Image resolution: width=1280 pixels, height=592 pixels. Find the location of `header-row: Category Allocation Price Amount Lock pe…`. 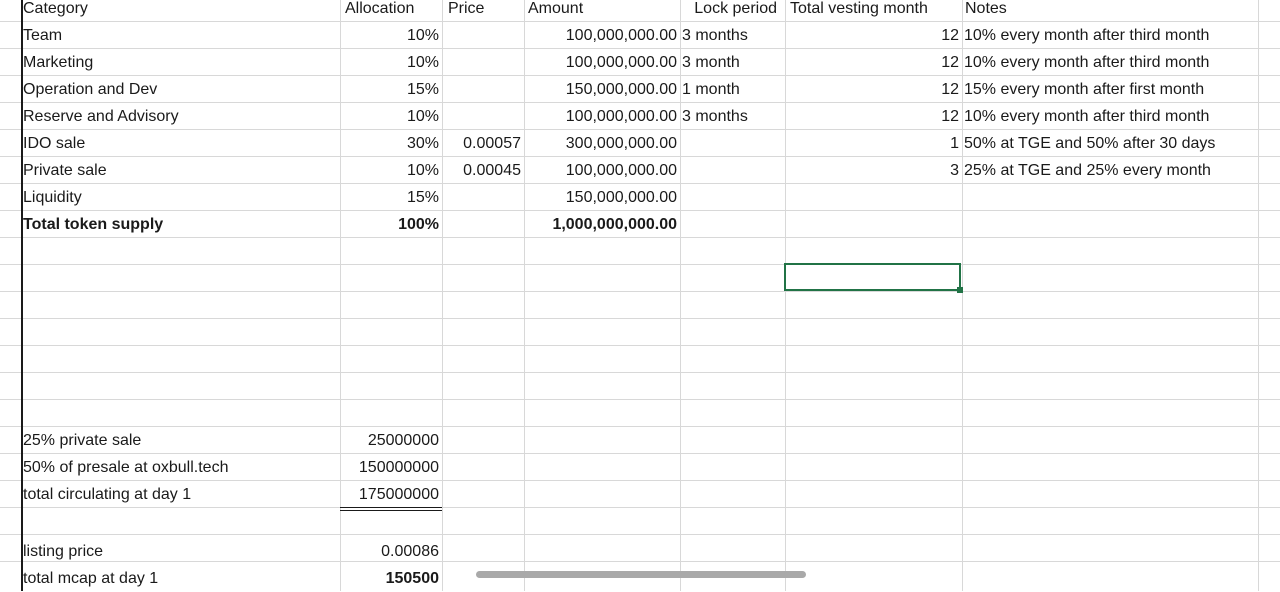

header-row: Category Allocation Price Amount Lock pe… is located at coordinates (640, 13).